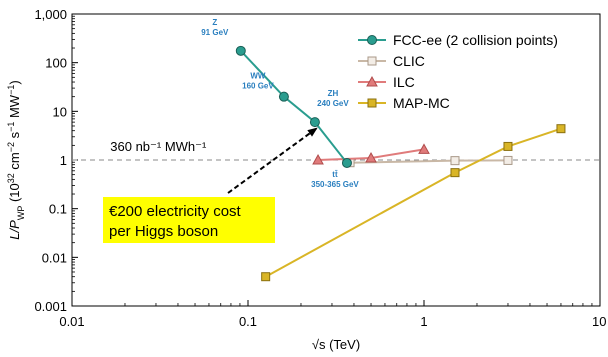 The height and width of the screenshot is (357, 608). What do you see at coordinates (336, 344) in the screenshot?
I see `x-axis-label: √s (TeV)` at bounding box center [336, 344].